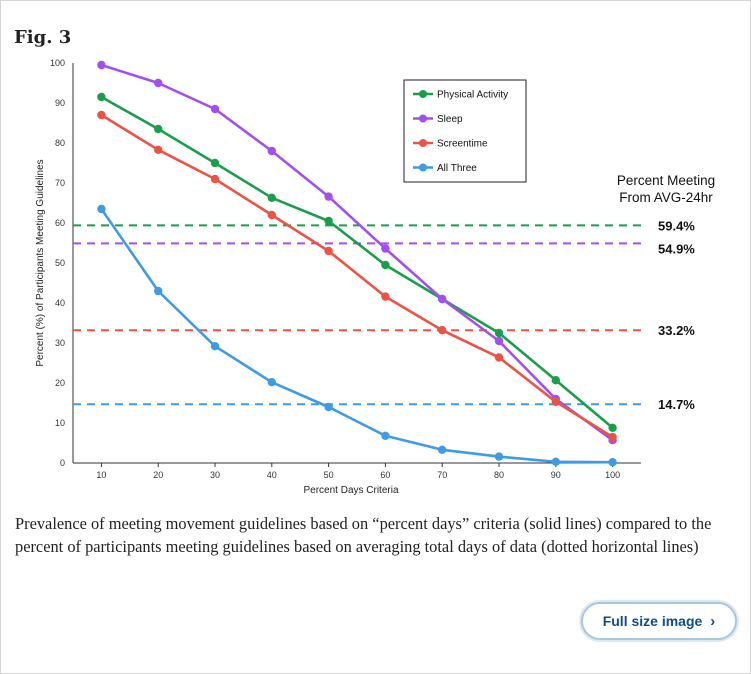  I want to click on y-tick-label: 90, so click(60, 103).